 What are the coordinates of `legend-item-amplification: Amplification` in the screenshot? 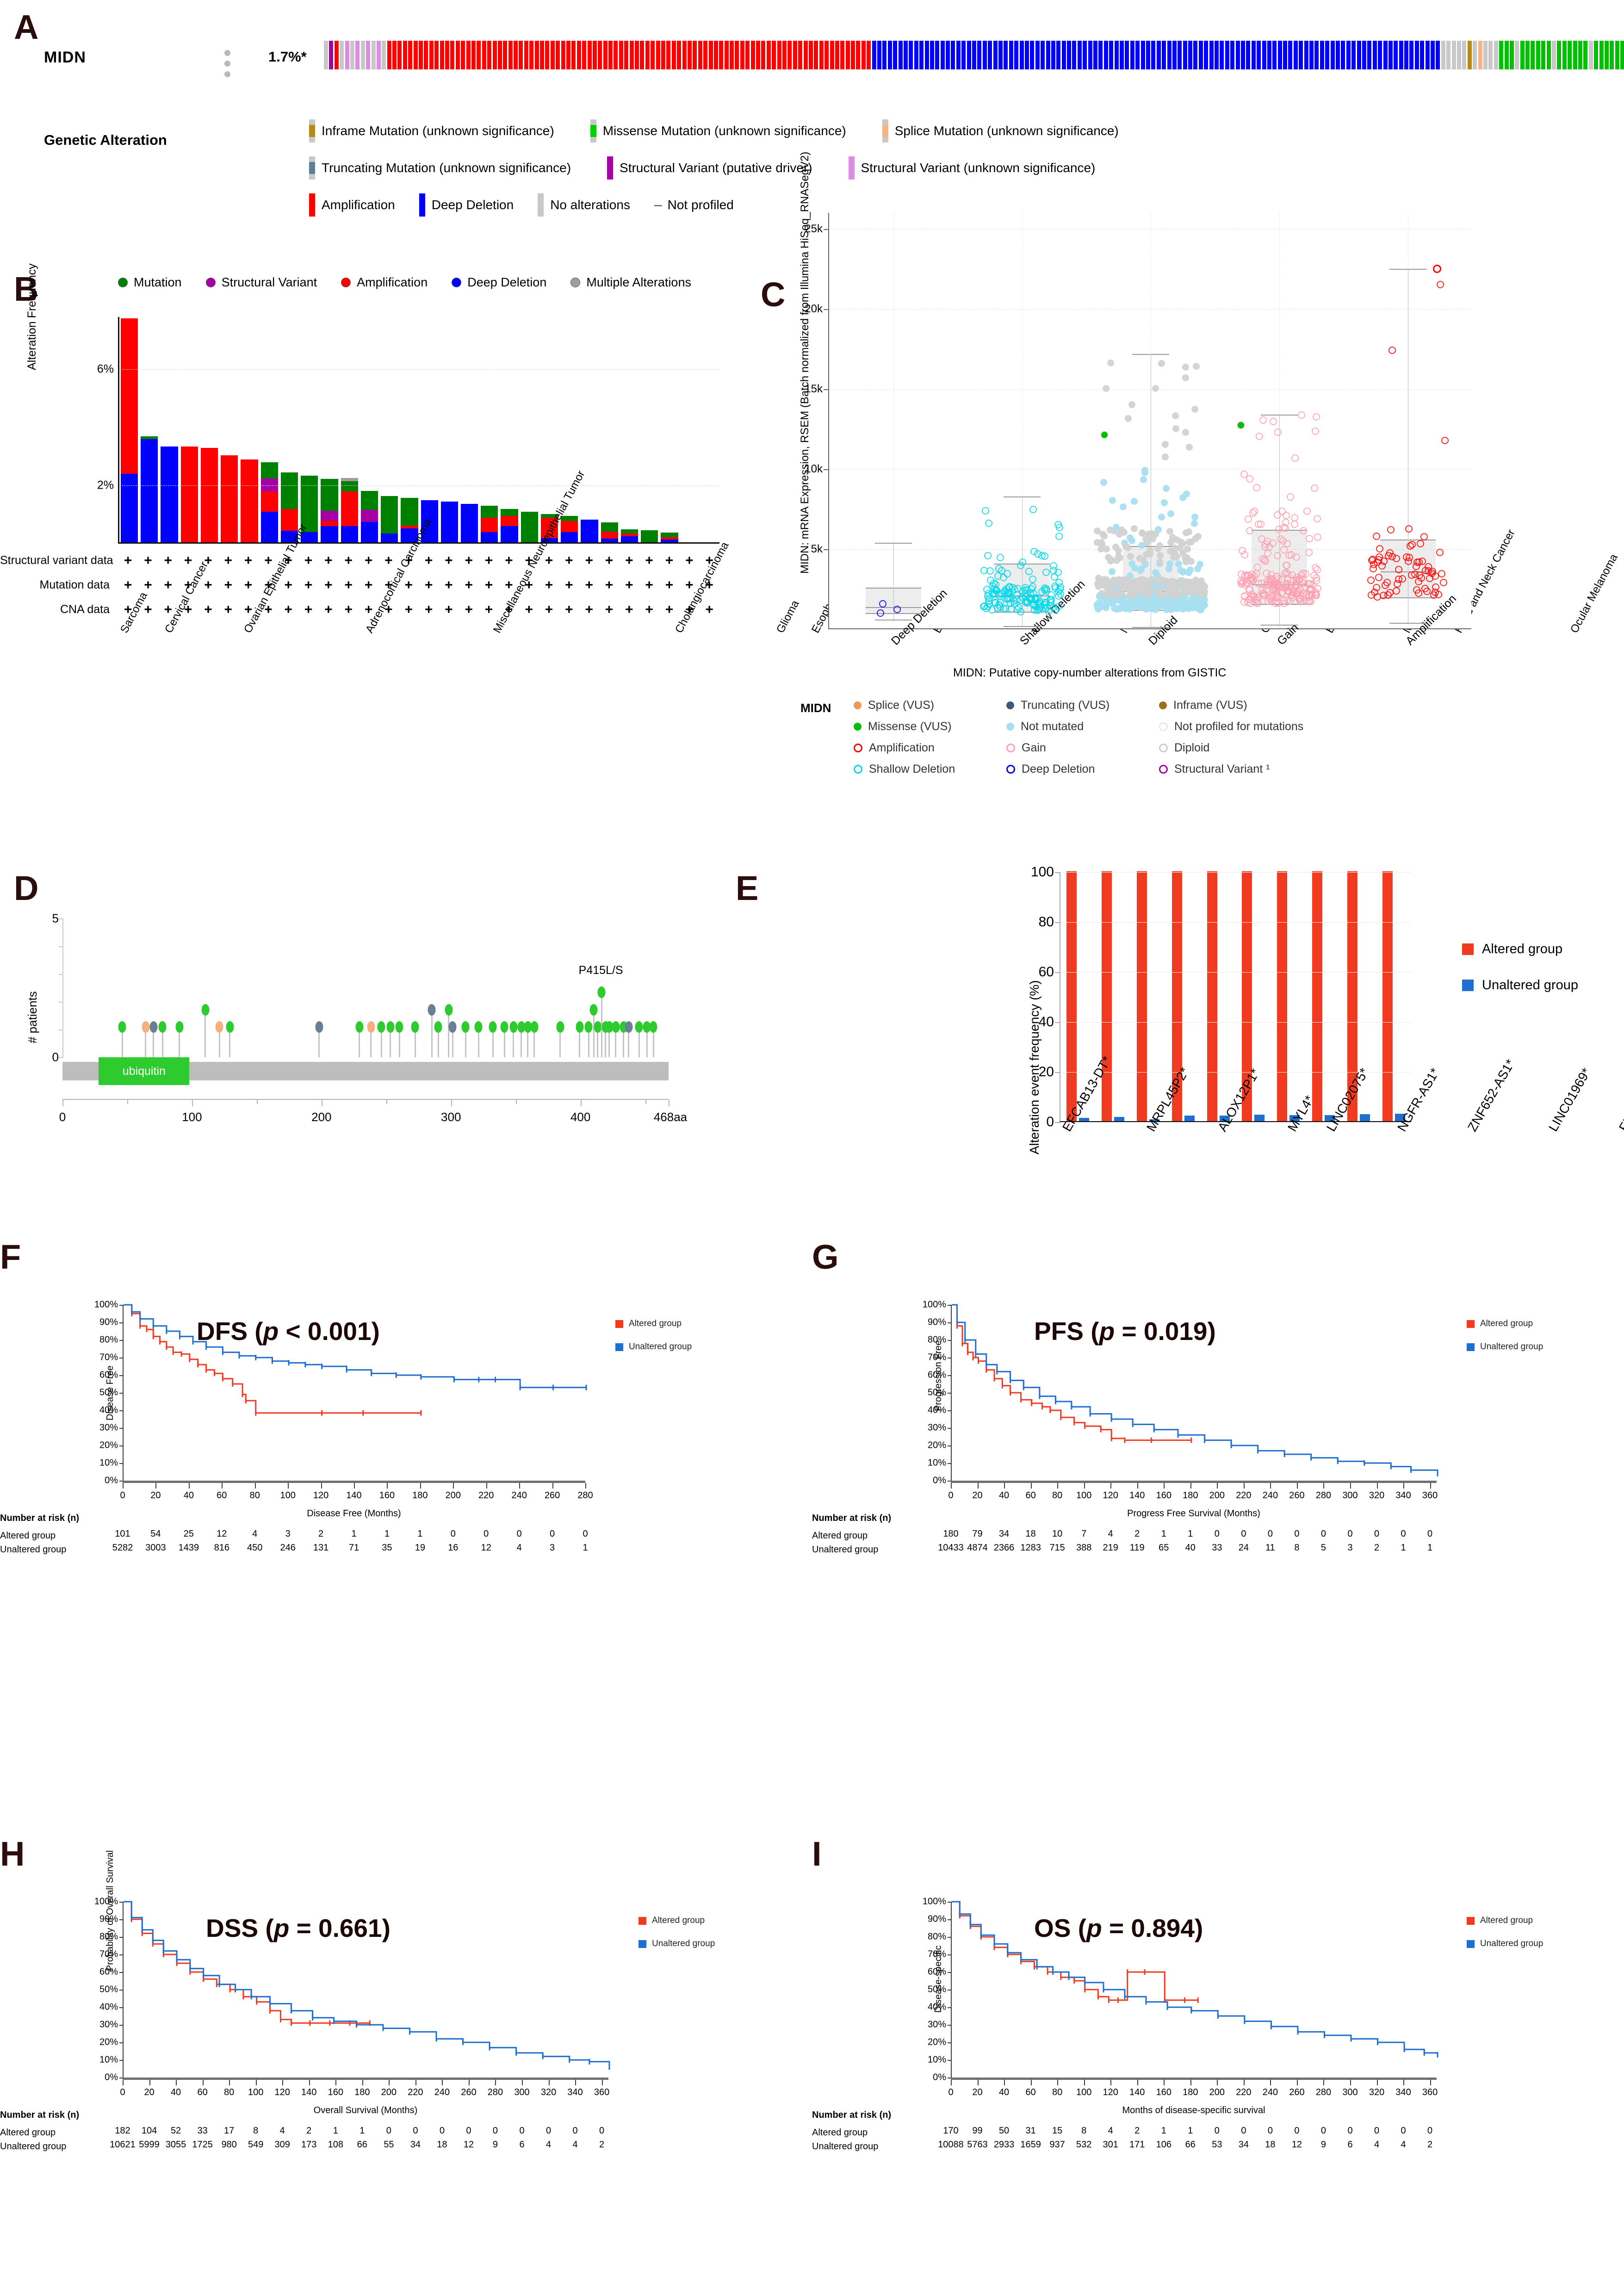 It's located at (352, 205).